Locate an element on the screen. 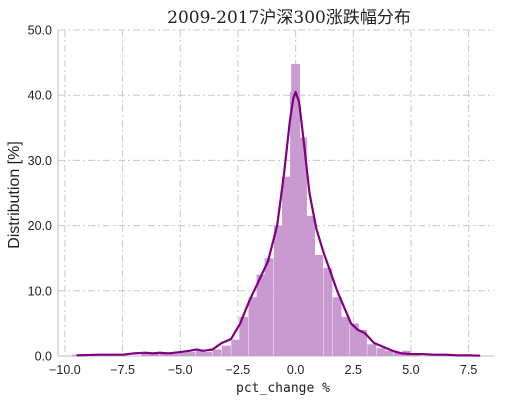 This screenshot has height=406, width=514. y-tick-label: 10.0 is located at coordinates (40, 291).